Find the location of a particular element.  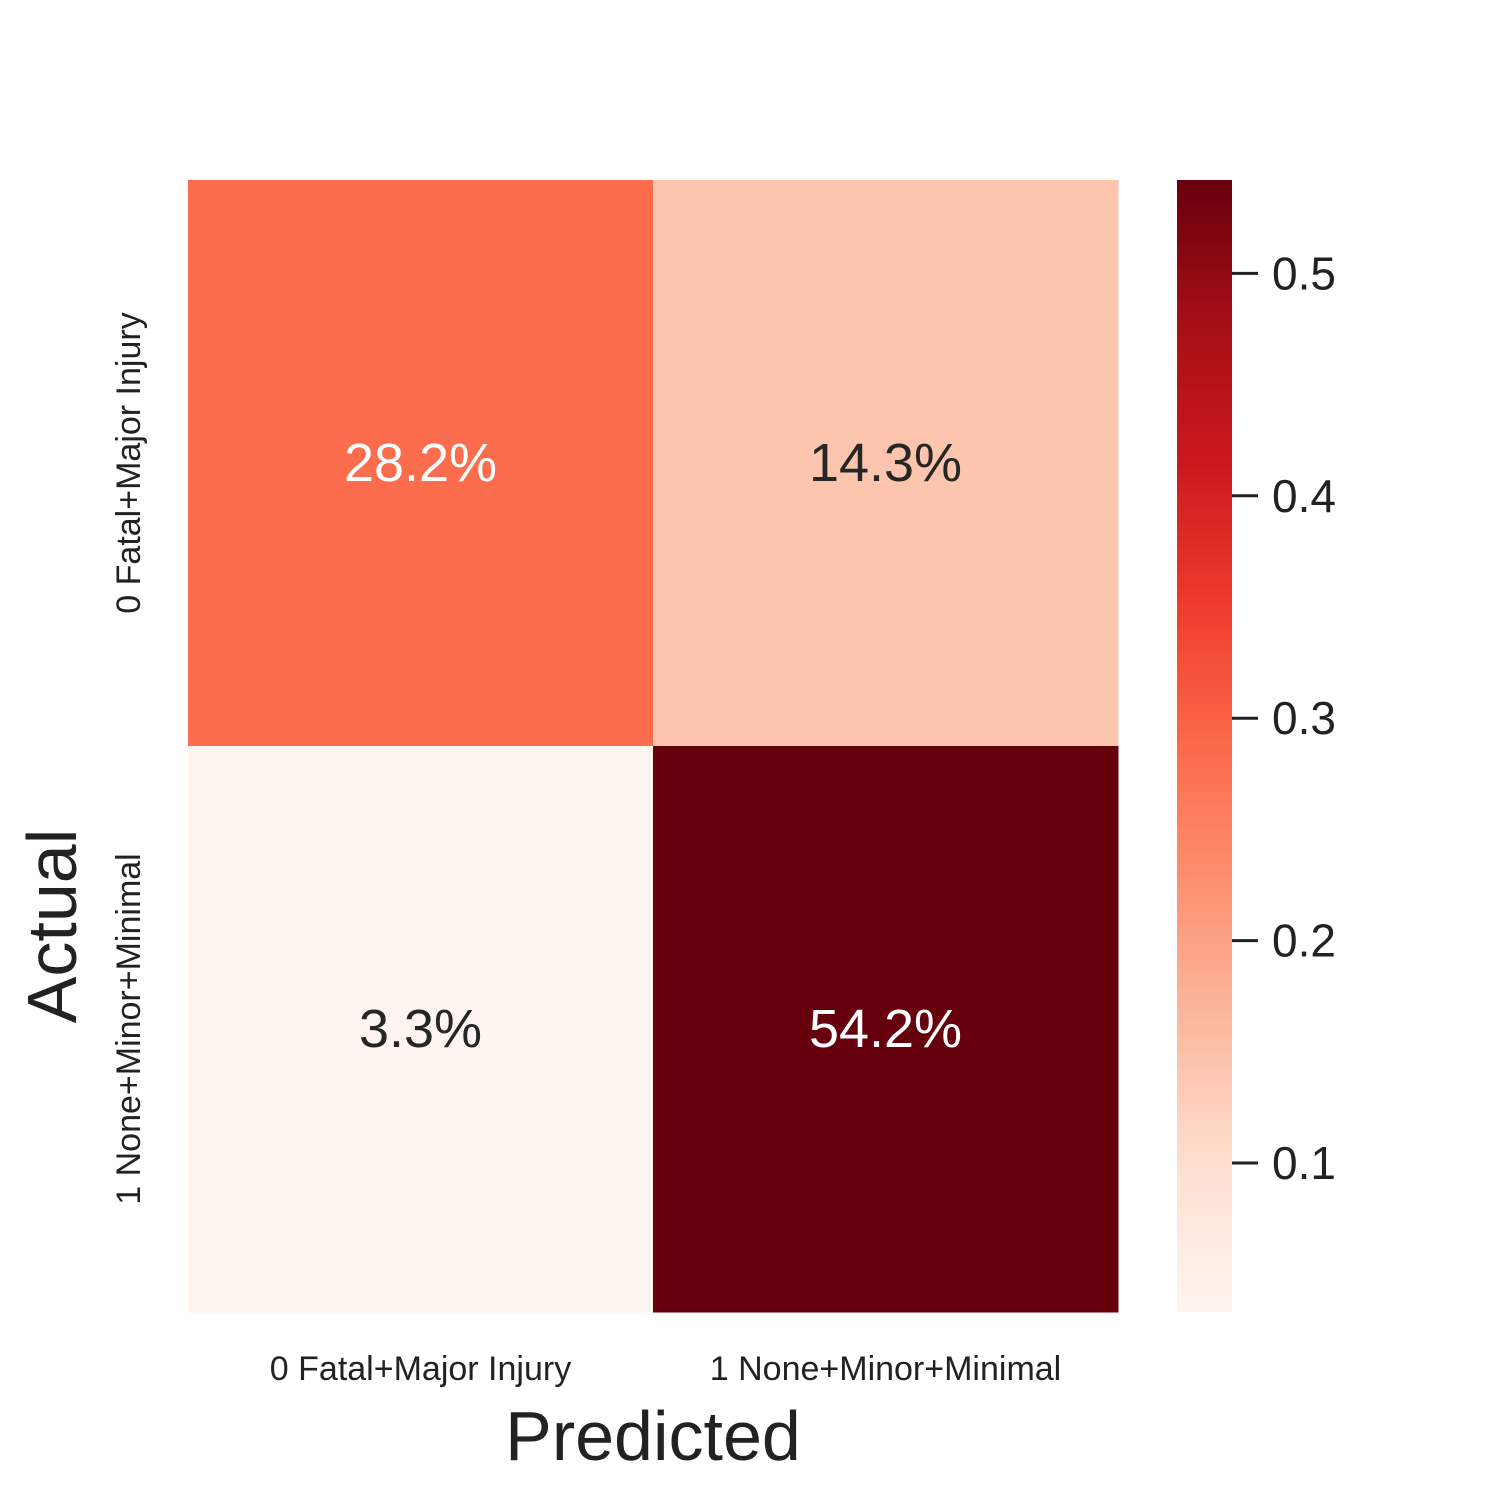

x-tick-label: 0 Fatal+Major Injury is located at coordinates (420, 1369).